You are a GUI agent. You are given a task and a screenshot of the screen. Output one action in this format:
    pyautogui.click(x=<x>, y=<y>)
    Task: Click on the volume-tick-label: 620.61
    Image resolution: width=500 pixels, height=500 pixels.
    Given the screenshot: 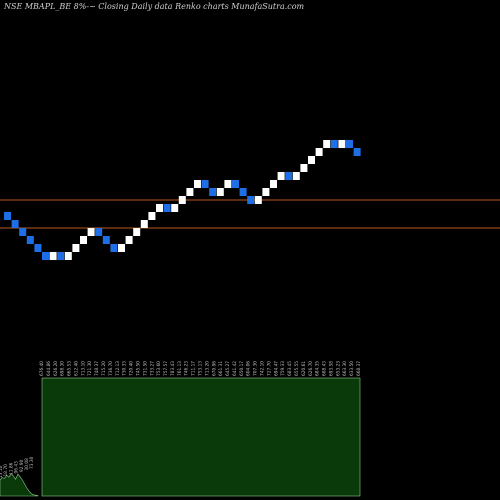 What is the action you would take?
    pyautogui.click(x=304, y=368)
    